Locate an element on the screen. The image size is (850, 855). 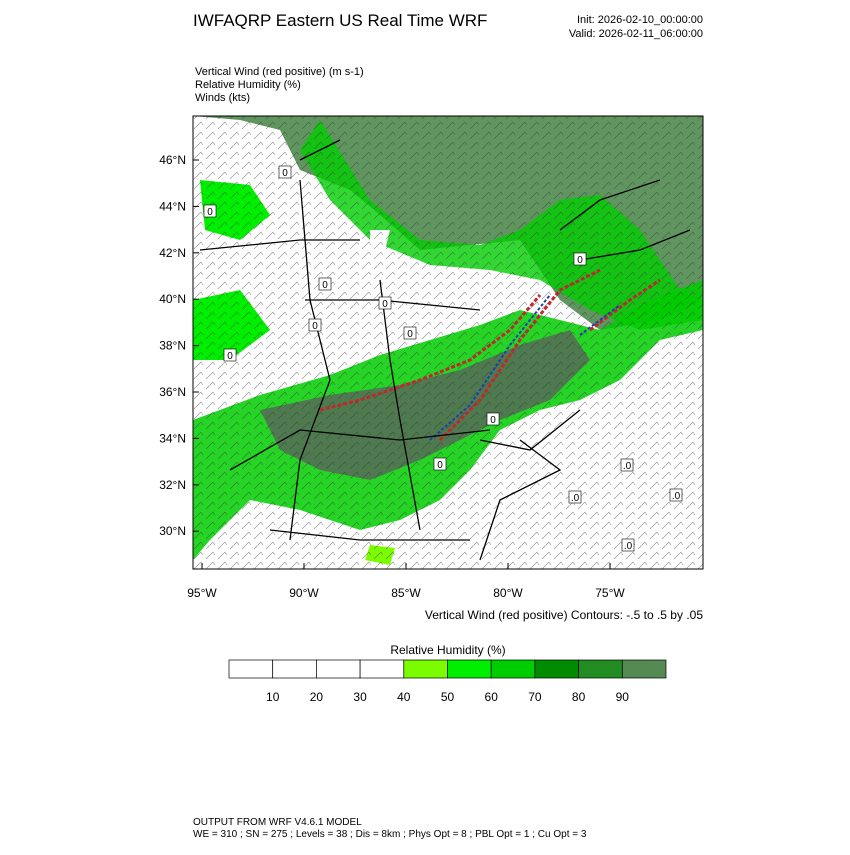
lat-label: 40°N is located at coordinates (172, 299).